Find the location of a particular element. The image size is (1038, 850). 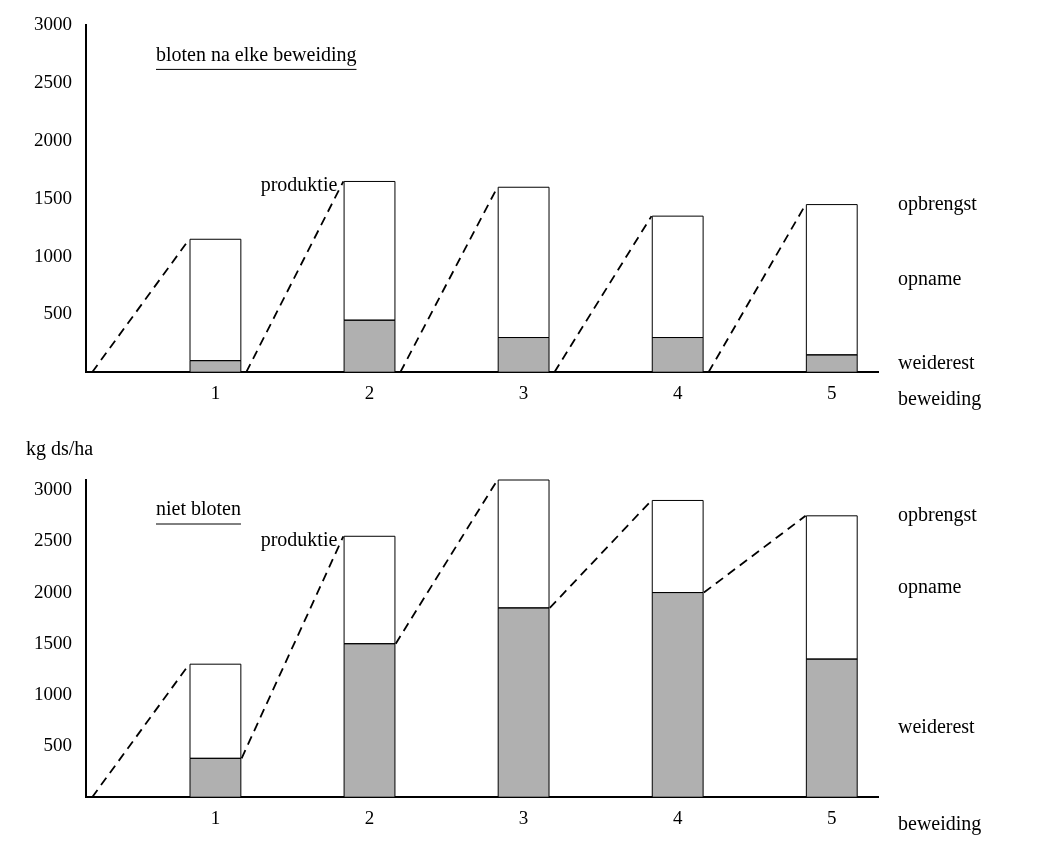

text: niet bloten is located at coordinates (198, 508).